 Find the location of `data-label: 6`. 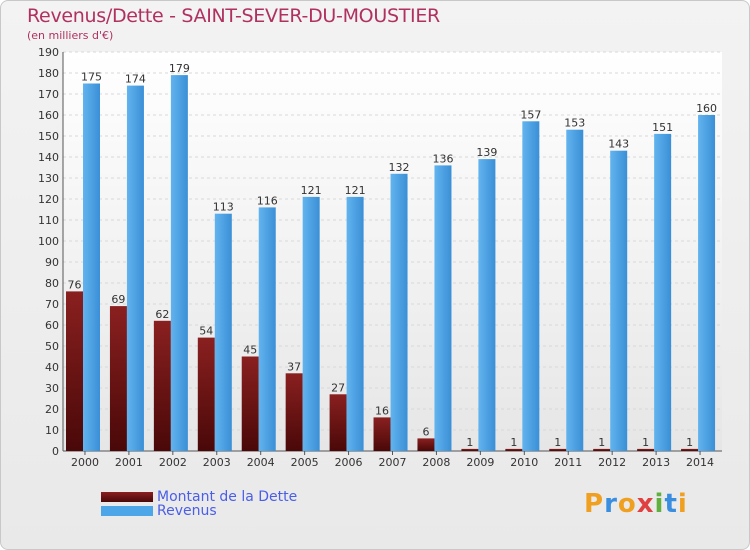

data-label: 6 is located at coordinates (425, 431).